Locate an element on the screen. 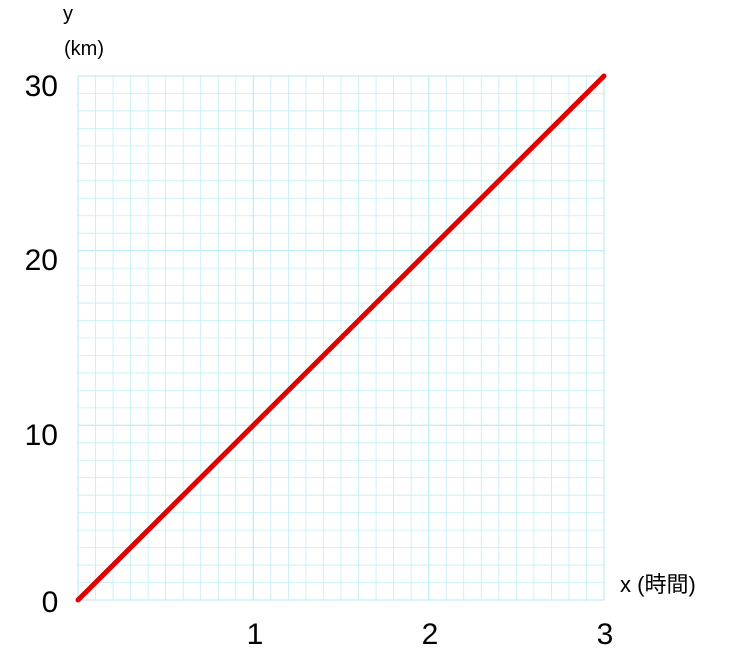  y-axis-unit-label: (km) is located at coordinates (84, 49).